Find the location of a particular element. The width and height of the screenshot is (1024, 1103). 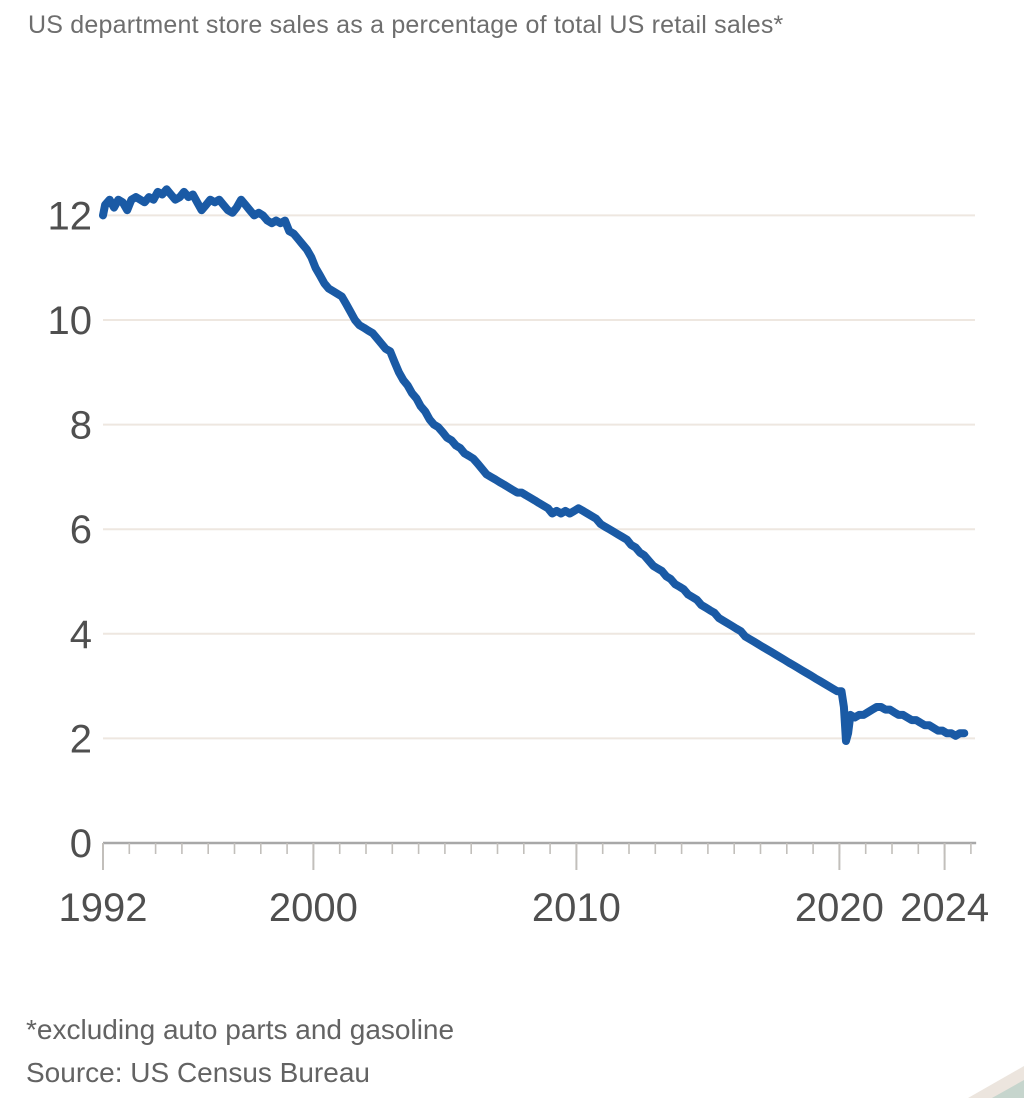

x-tick-label: 2010 is located at coordinates (576, 908).